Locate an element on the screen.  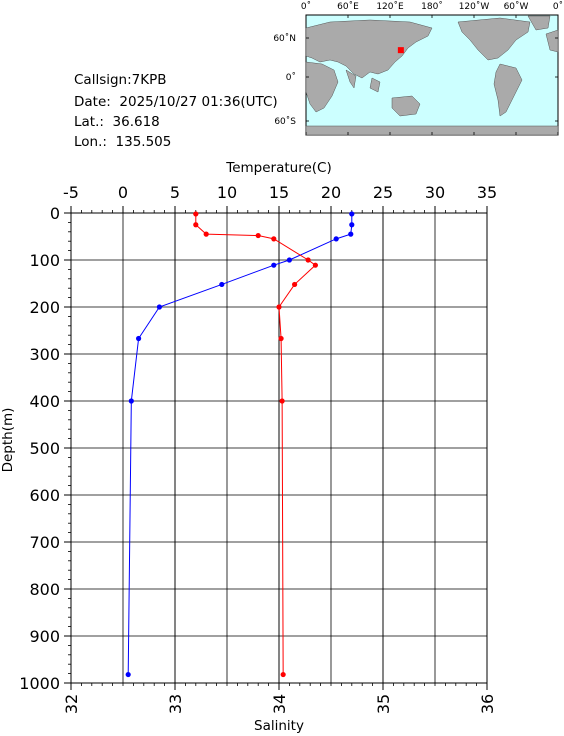
temperature-tick-label: -5 is located at coordinates (71, 192).